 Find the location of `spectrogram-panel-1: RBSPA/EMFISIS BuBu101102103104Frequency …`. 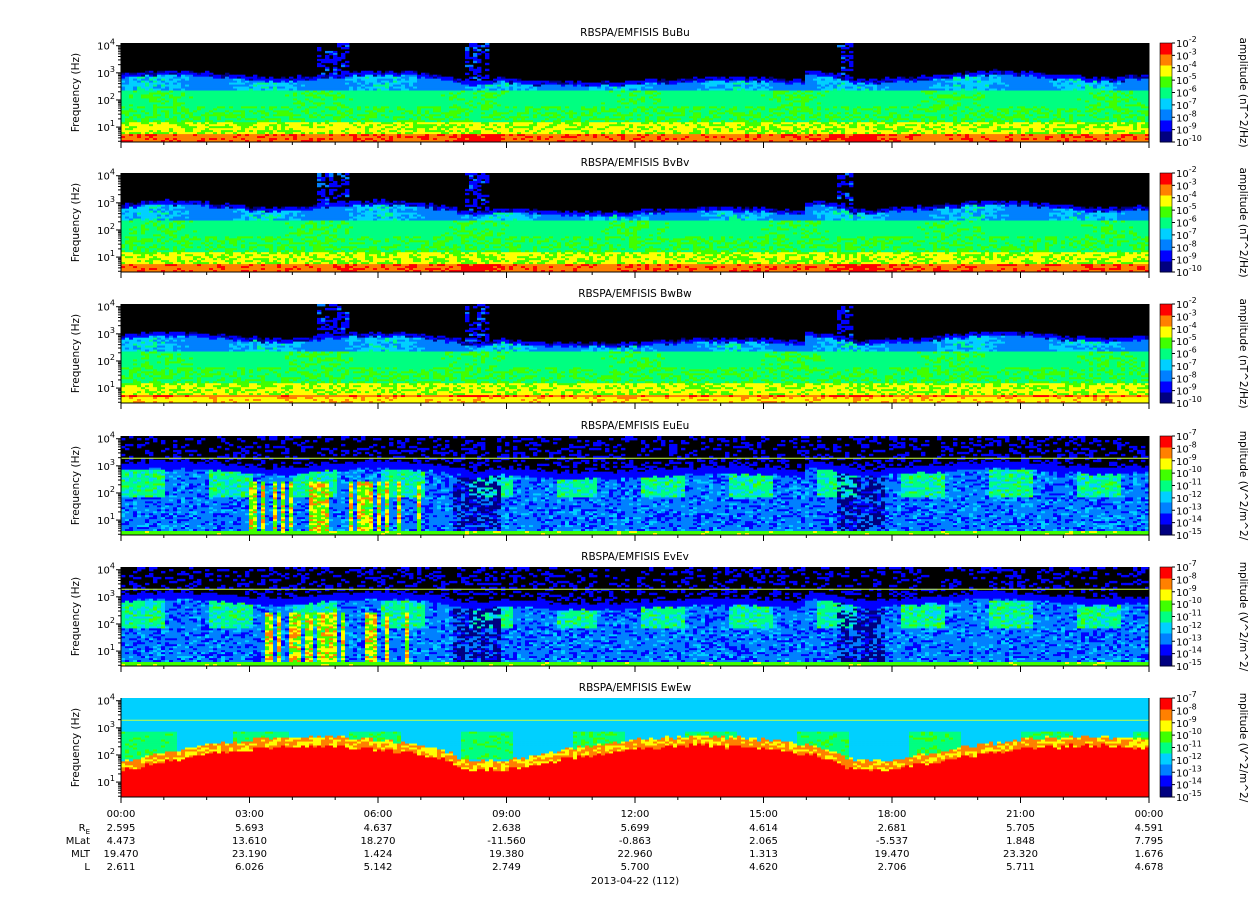

spectrogram-panel-1: RBSPA/EMFISIS BuBu101102103104Frequency … is located at coordinates (659, 88).